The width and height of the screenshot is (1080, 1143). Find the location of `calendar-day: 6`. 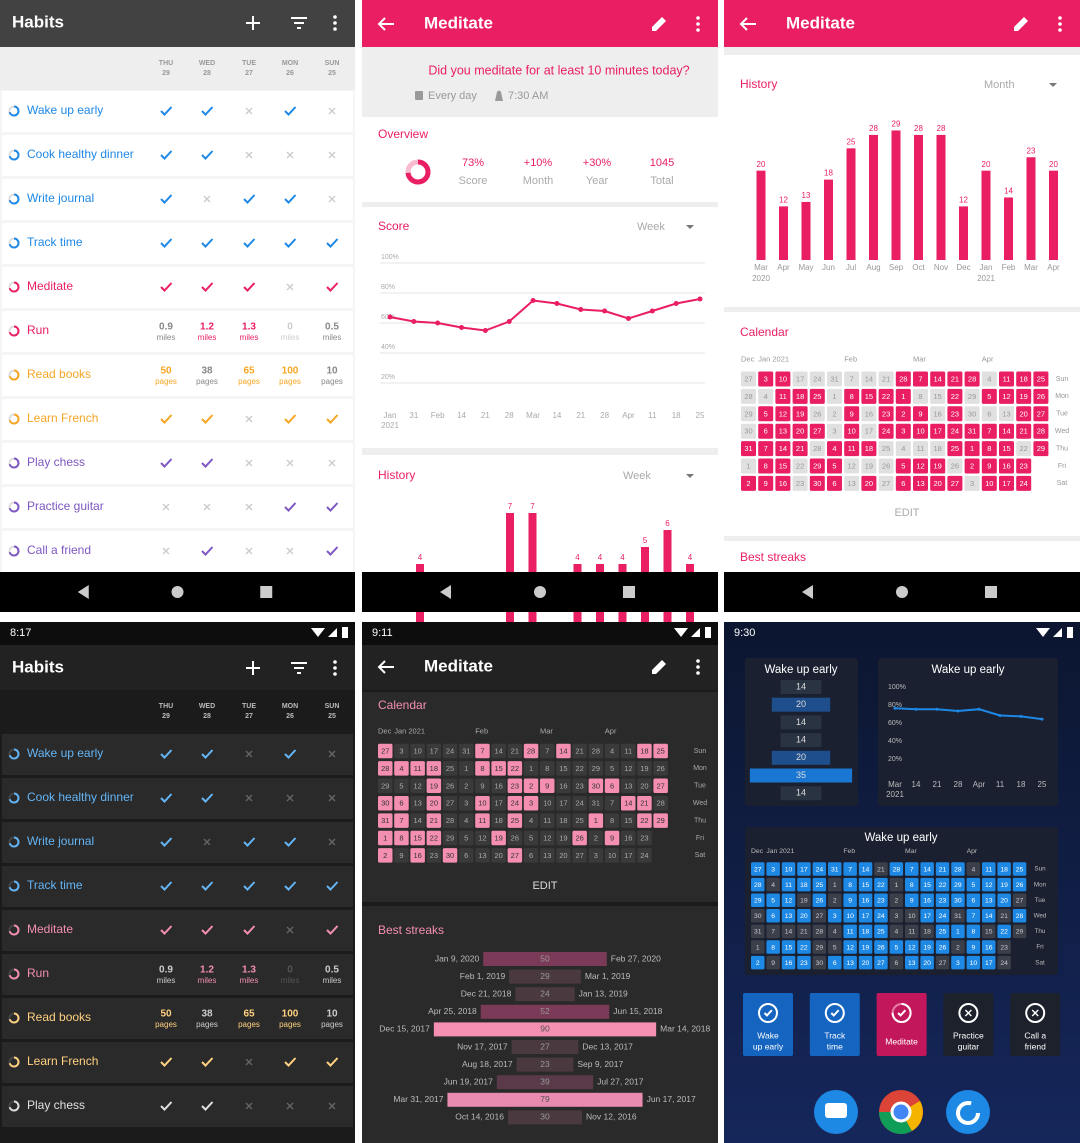

calendar-day: 6 is located at coordinates (466, 855).